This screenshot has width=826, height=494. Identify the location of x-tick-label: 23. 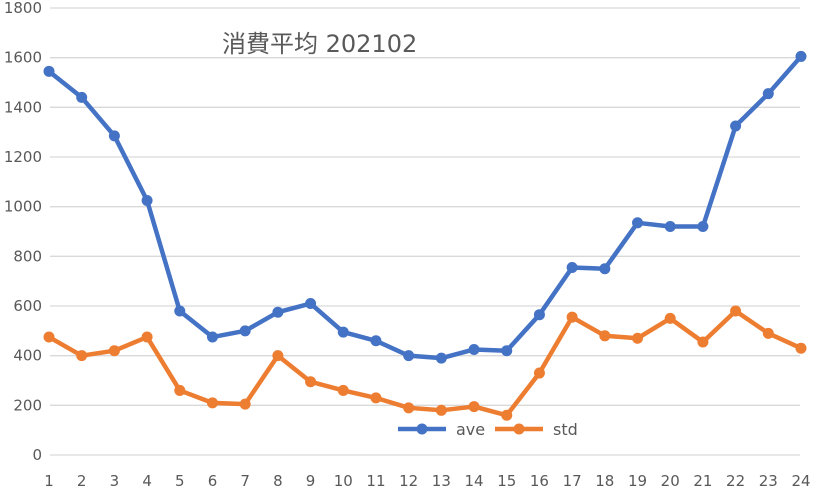
(768, 481).